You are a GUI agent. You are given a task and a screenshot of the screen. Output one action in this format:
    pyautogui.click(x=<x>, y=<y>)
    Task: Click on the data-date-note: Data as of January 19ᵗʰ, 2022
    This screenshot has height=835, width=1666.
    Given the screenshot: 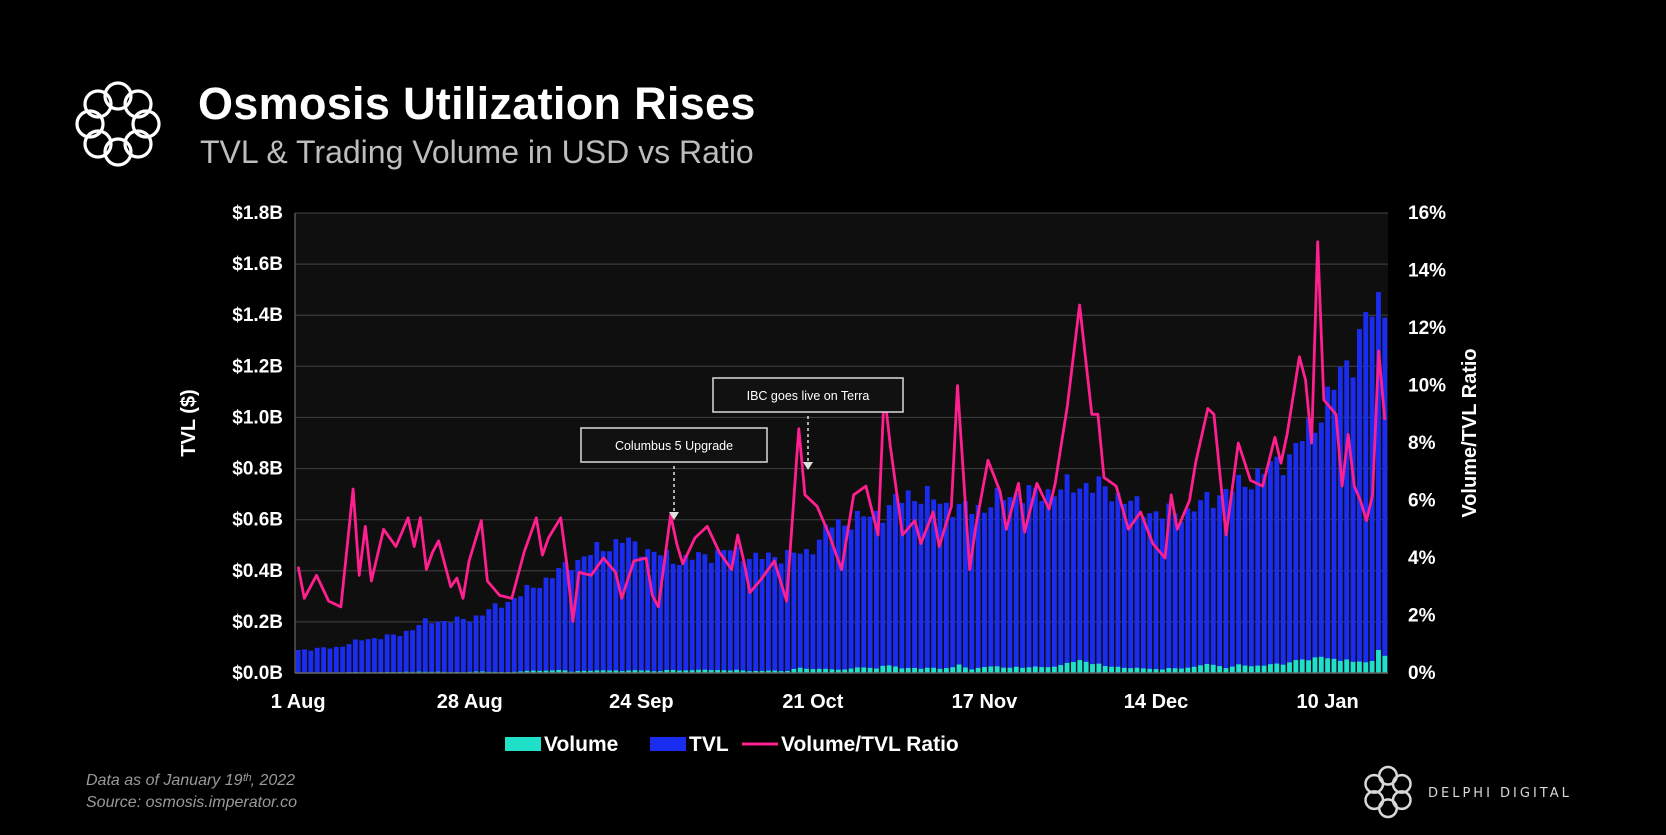 What is the action you would take?
    pyautogui.click(x=191, y=780)
    